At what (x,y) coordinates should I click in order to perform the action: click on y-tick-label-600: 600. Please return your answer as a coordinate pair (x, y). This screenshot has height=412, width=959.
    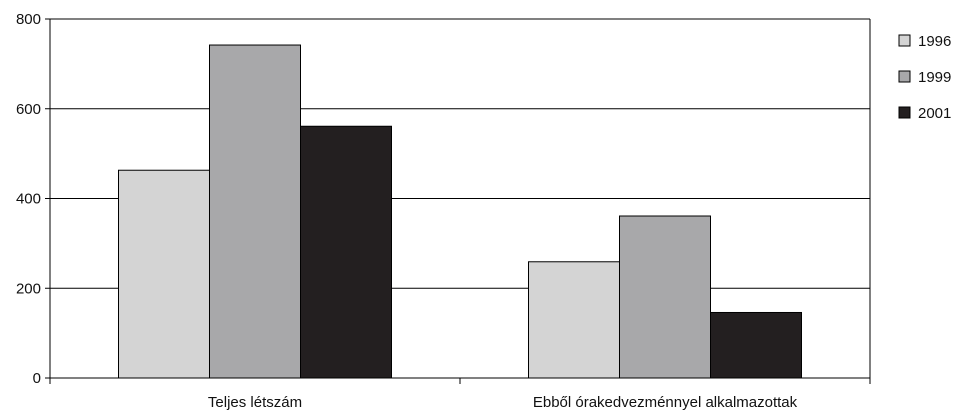
    Looking at the image, I should click on (28, 109).